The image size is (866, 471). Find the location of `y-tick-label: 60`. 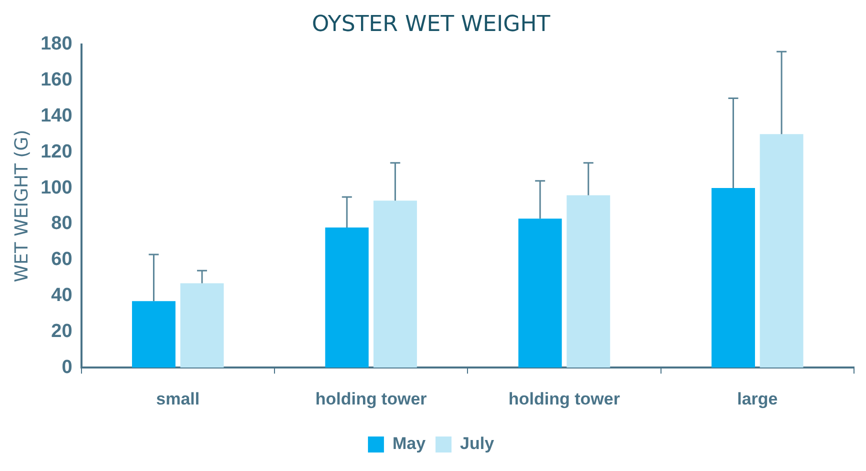

y-tick-label: 60 is located at coordinates (61, 259).